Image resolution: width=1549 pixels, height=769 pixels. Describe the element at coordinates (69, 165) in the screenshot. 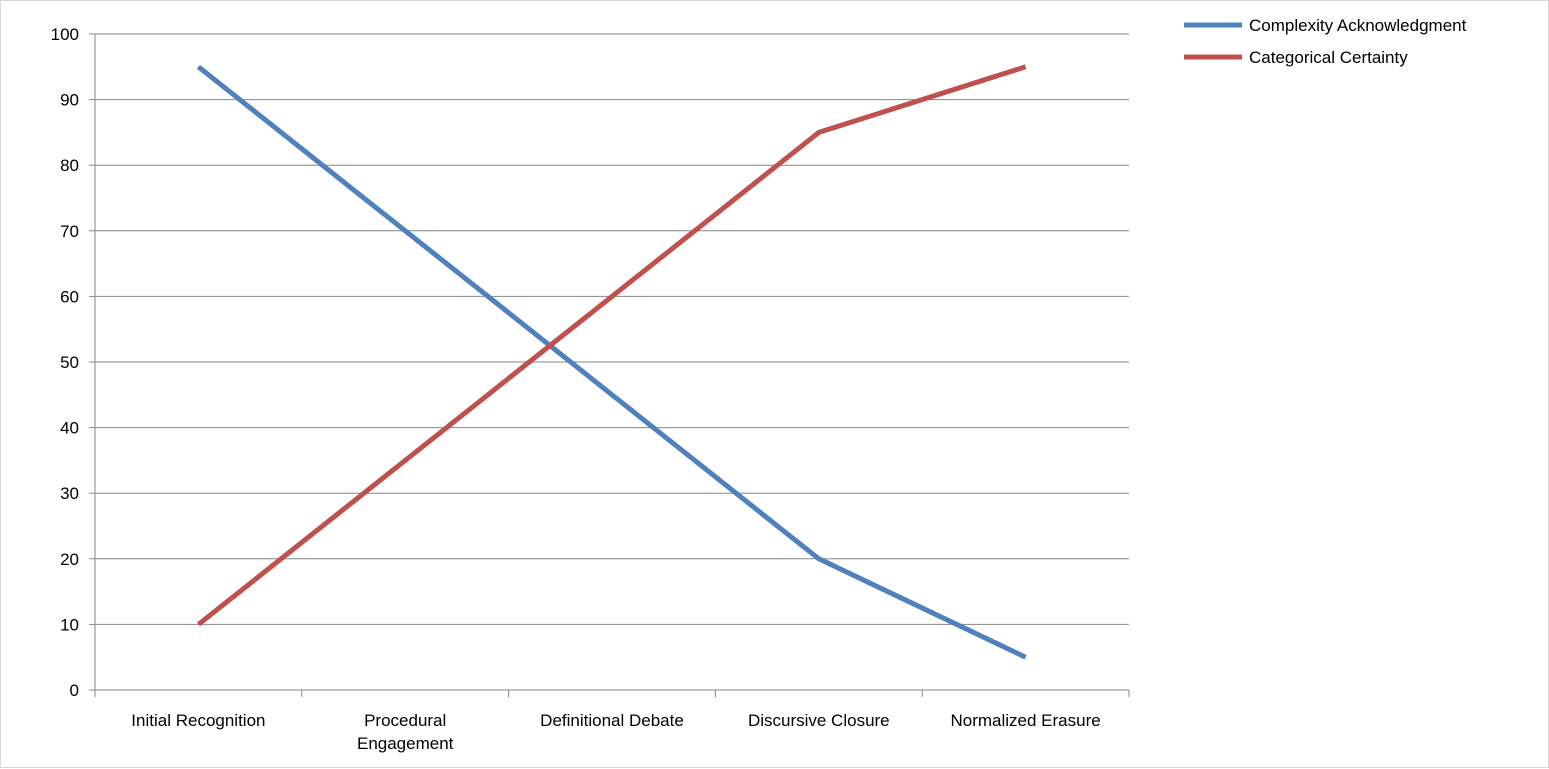

I see `y-tick-label-80: 80` at that location.